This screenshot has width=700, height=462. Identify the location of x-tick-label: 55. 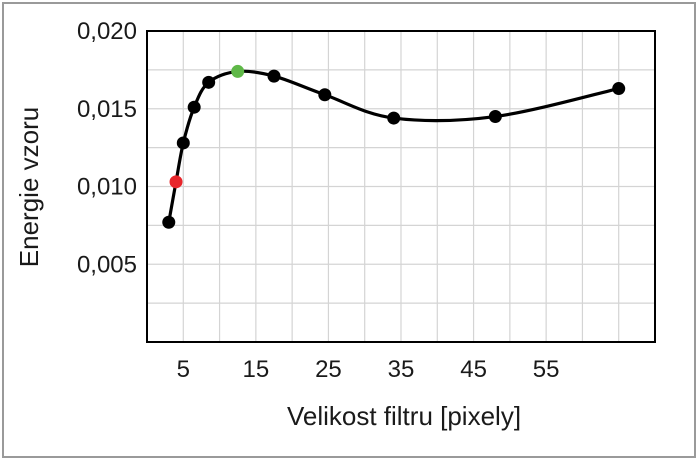
(546, 369).